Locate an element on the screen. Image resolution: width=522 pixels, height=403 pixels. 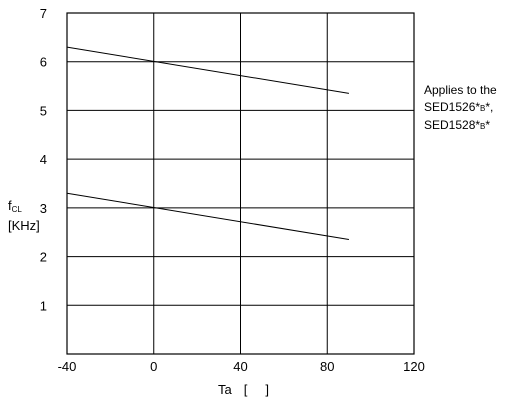
x-tick-labels: -40 0 40 80 120 is located at coordinates (241, 366).